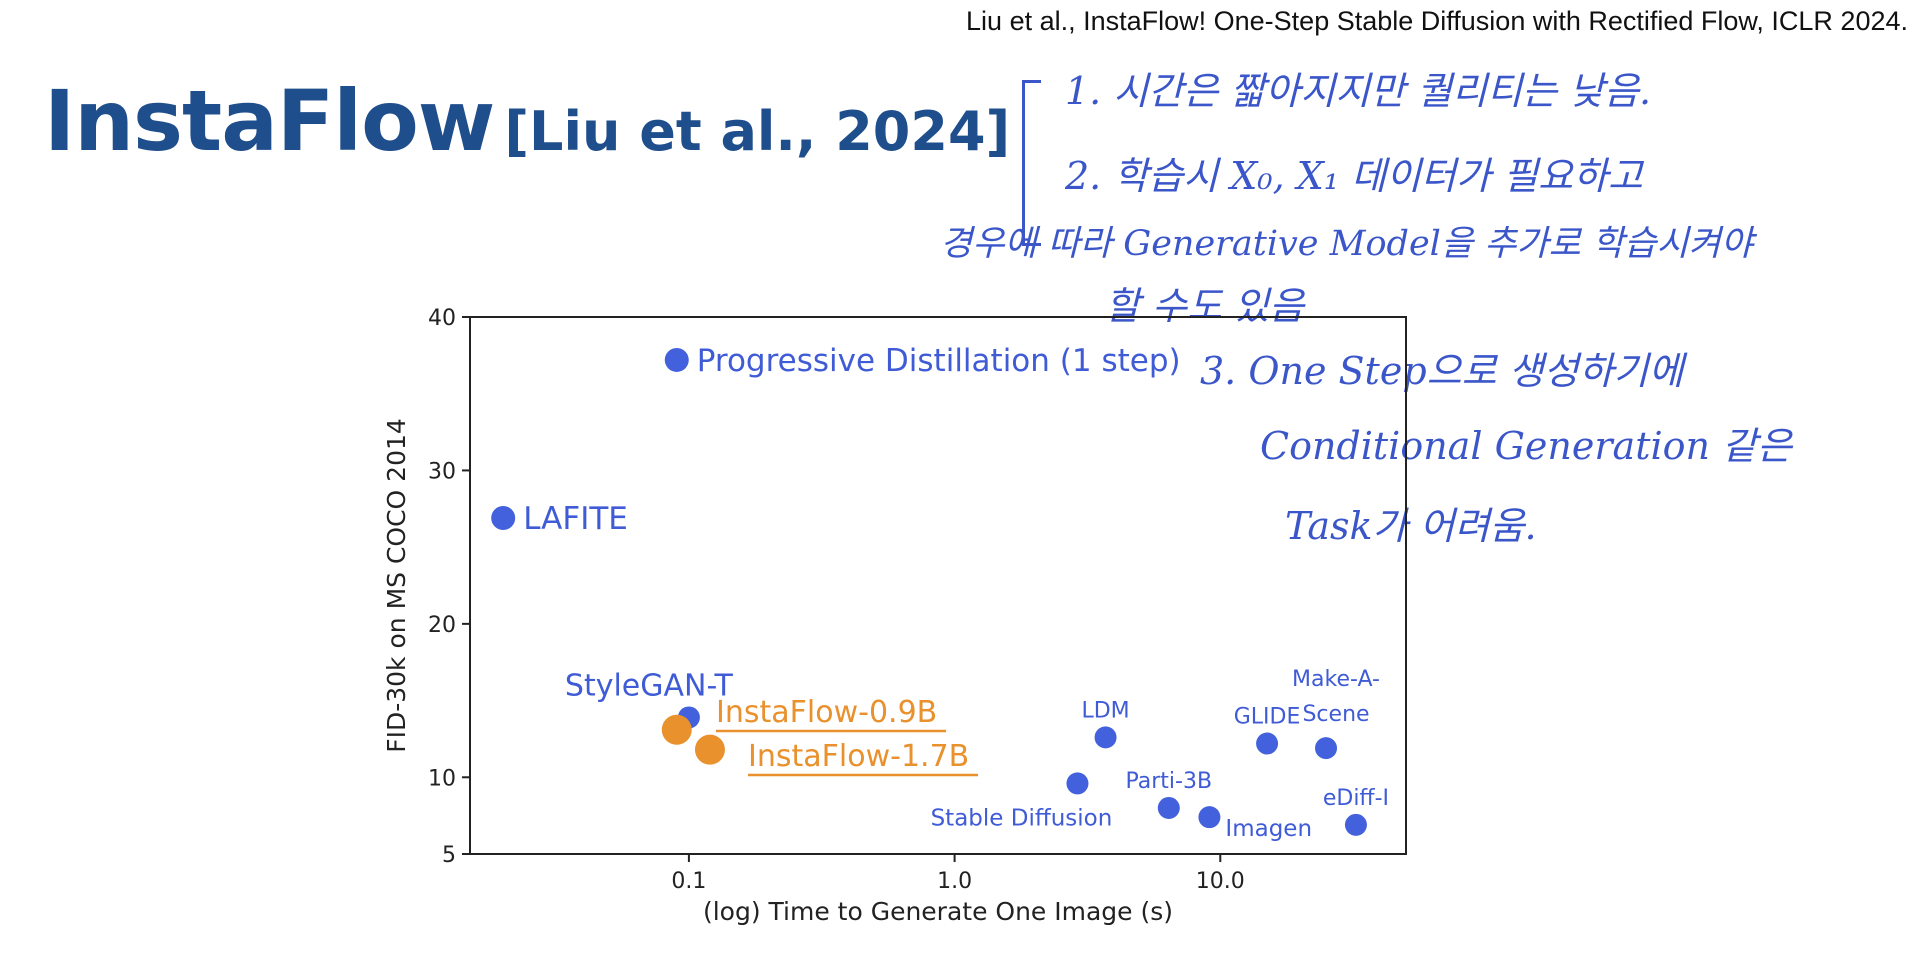 The width and height of the screenshot is (1912, 976). Describe the element at coordinates (396, 585) in the screenshot. I see `y-axis-label: FID-30k on MS COCO 2014` at that location.